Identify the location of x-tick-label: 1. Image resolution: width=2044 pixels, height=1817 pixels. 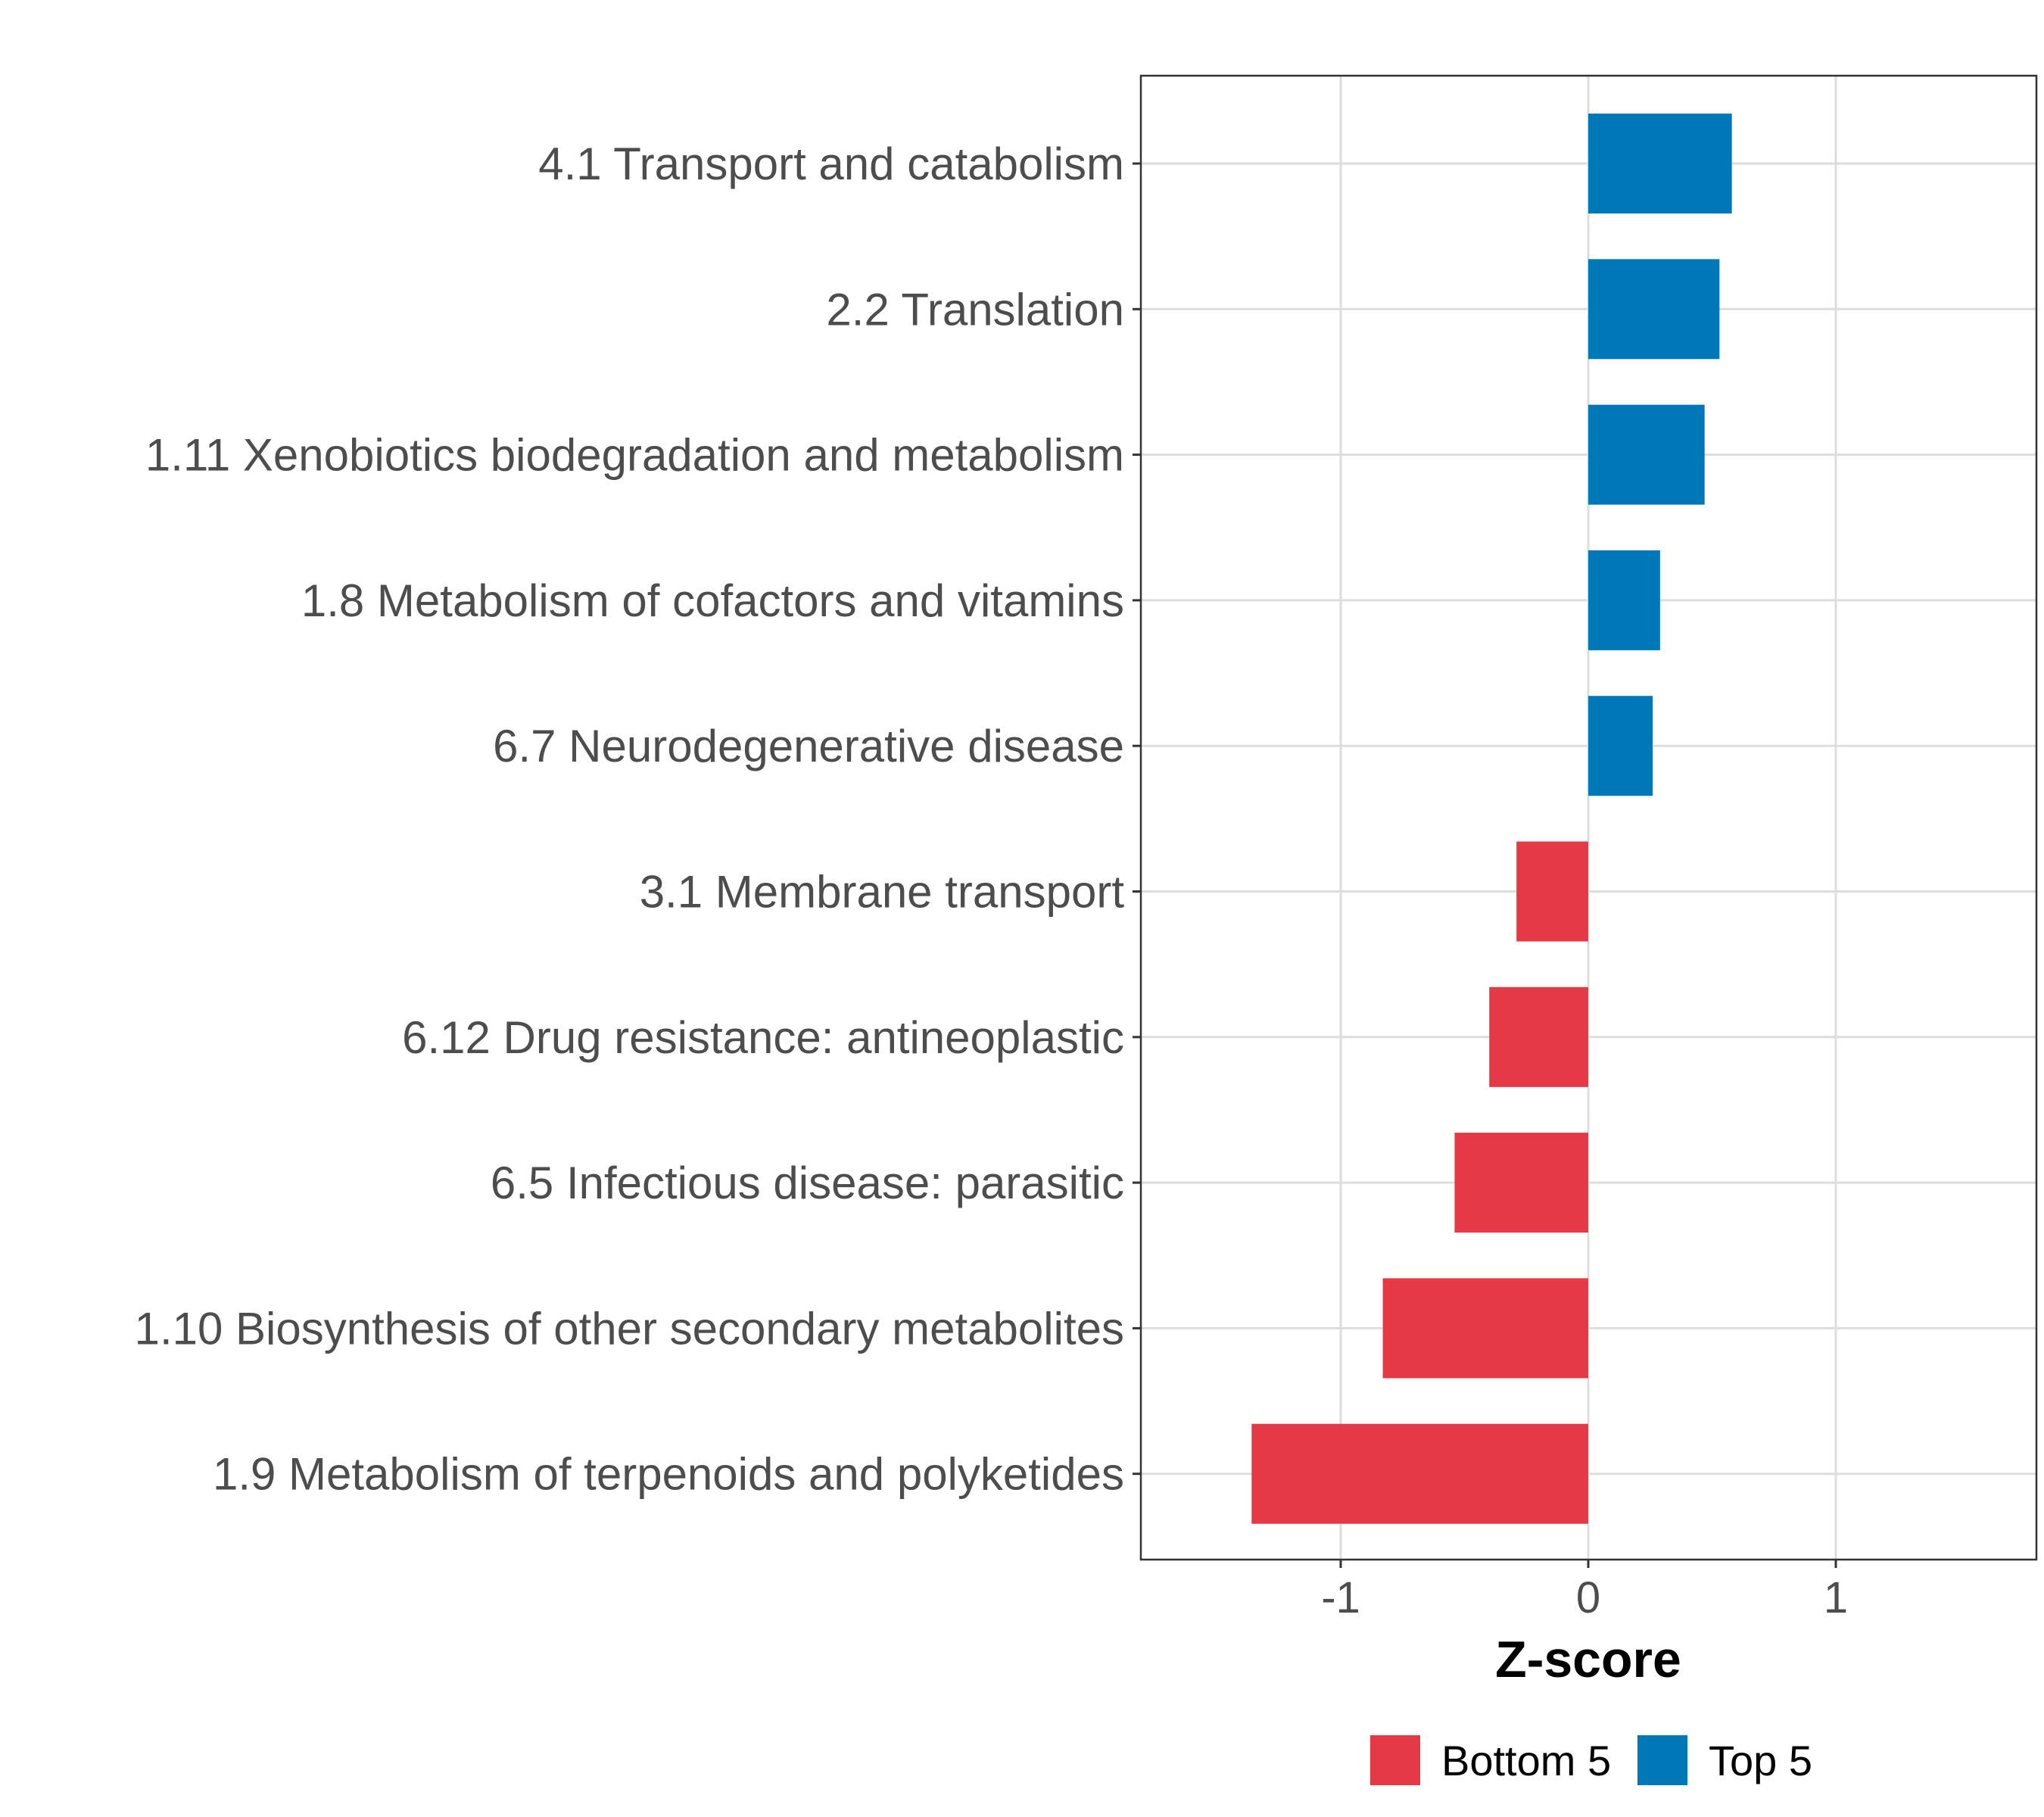
(1836, 1597).